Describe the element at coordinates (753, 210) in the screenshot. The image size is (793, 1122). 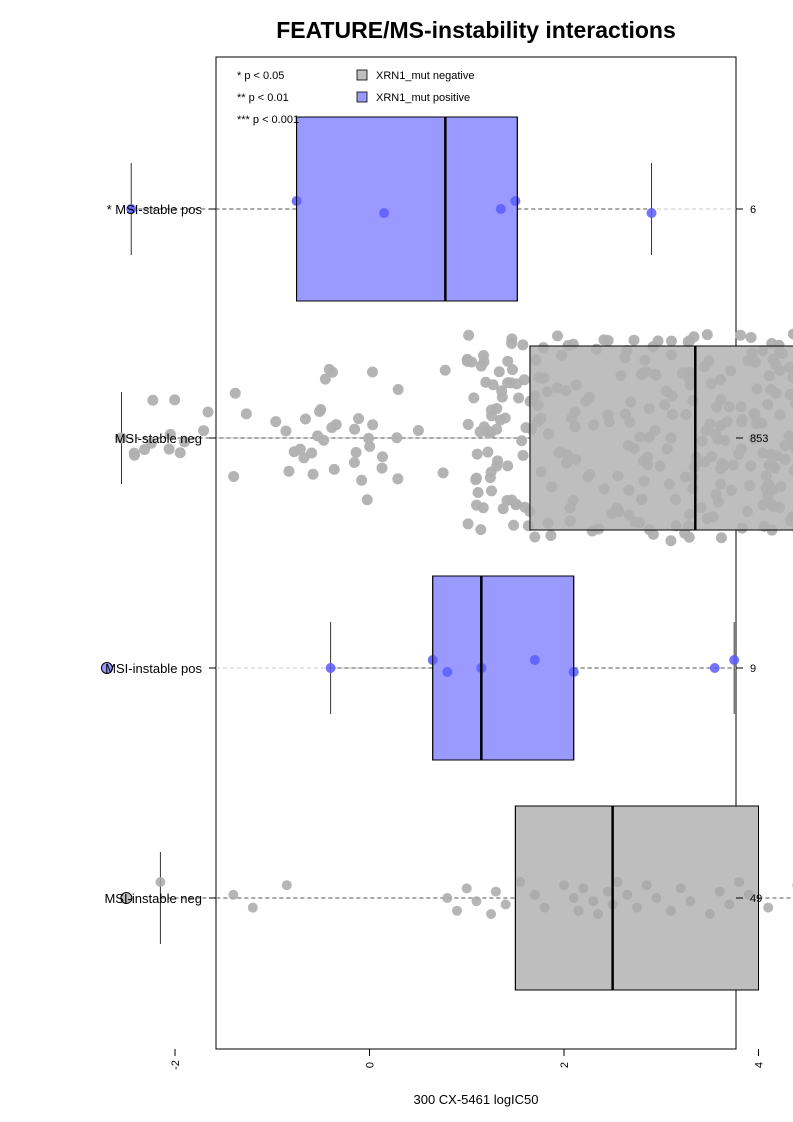
I see `group-count: 6` at that location.